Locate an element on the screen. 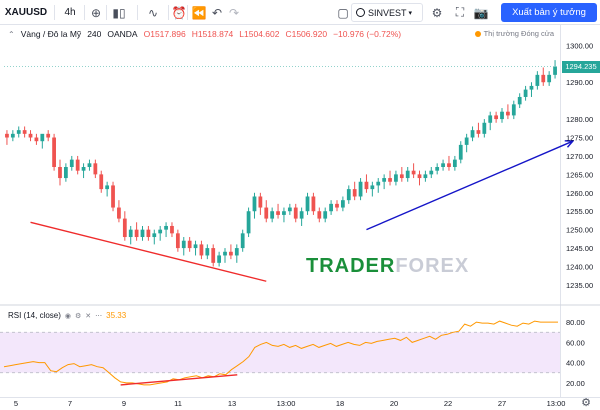  time-axis: 5 7 9 11 13 13:00 18 20 22 27 13:00 is located at coordinates (289, 403).